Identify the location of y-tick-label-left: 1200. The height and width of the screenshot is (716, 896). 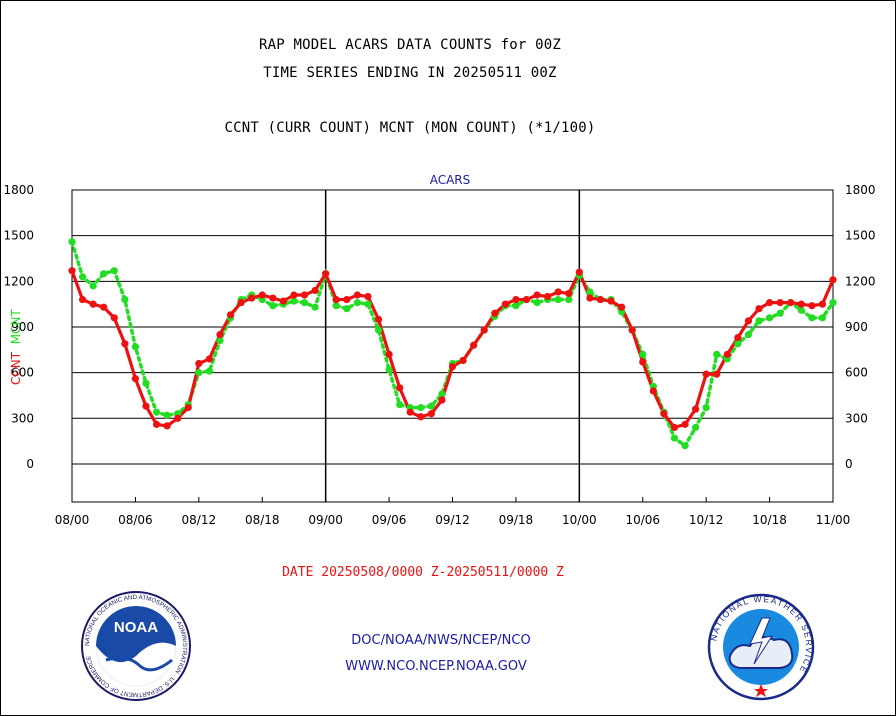
(18, 281).